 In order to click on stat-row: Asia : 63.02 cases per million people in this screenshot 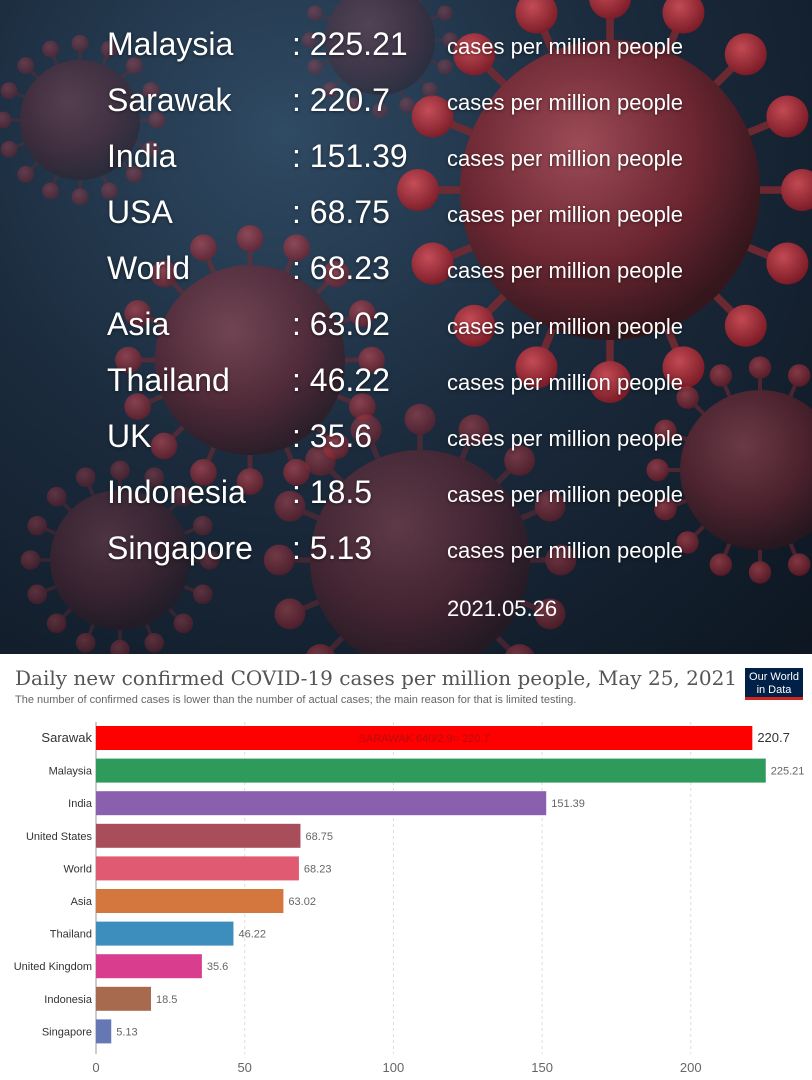, I will do `click(406, 334)`.